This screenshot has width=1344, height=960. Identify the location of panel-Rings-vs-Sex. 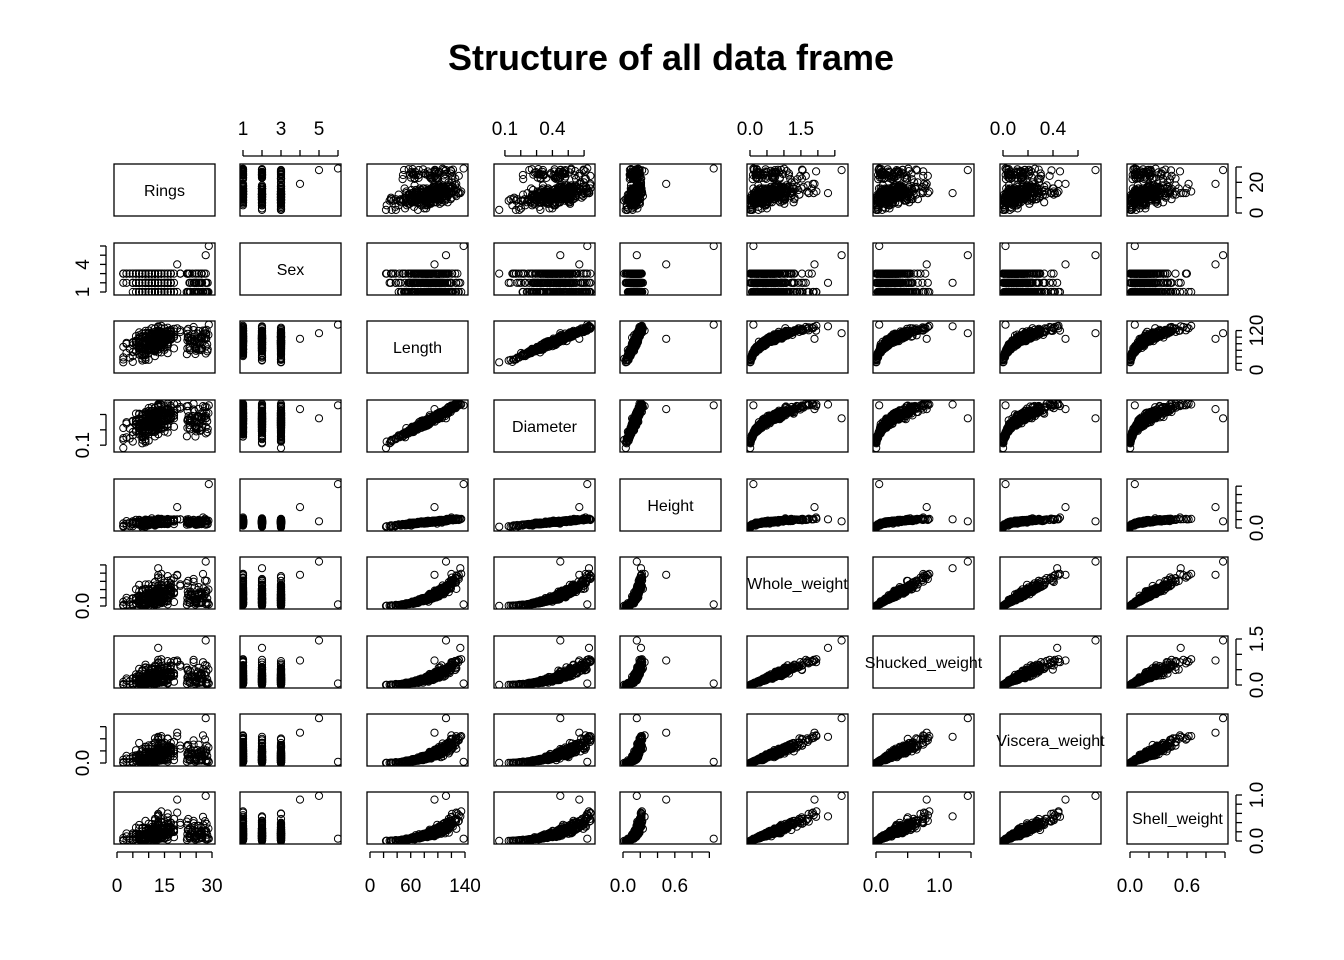
(290, 190).